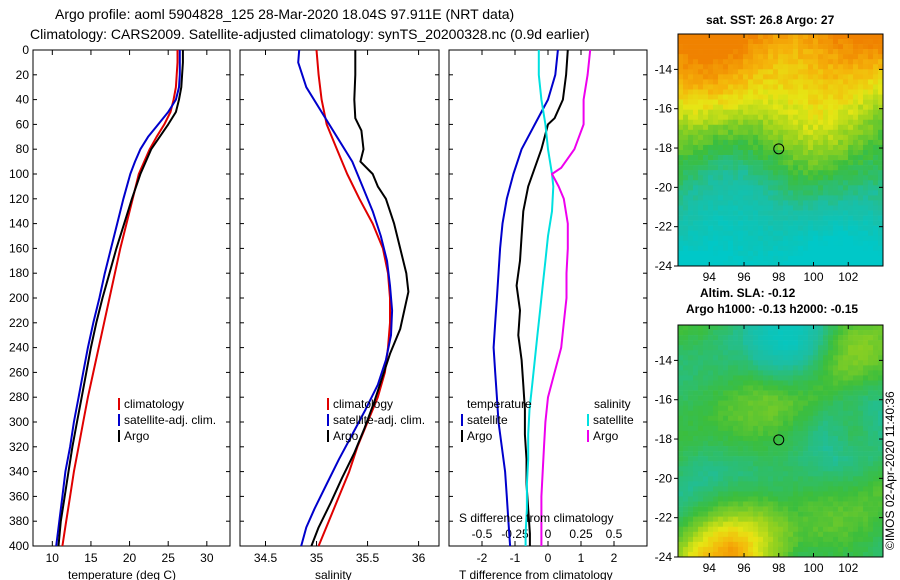 The width and height of the screenshot is (900, 580). What do you see at coordinates (664, 478) in the screenshot?
I see `map-y-tick-label: -20` at bounding box center [664, 478].